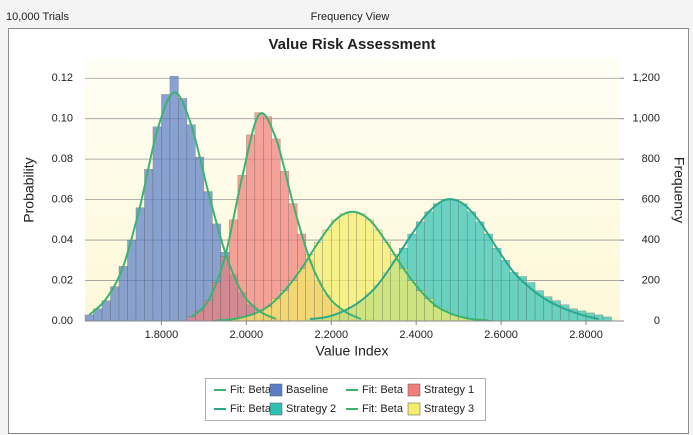  Describe the element at coordinates (62, 159) in the screenshot. I see `y-tick-label: 0.08` at that location.